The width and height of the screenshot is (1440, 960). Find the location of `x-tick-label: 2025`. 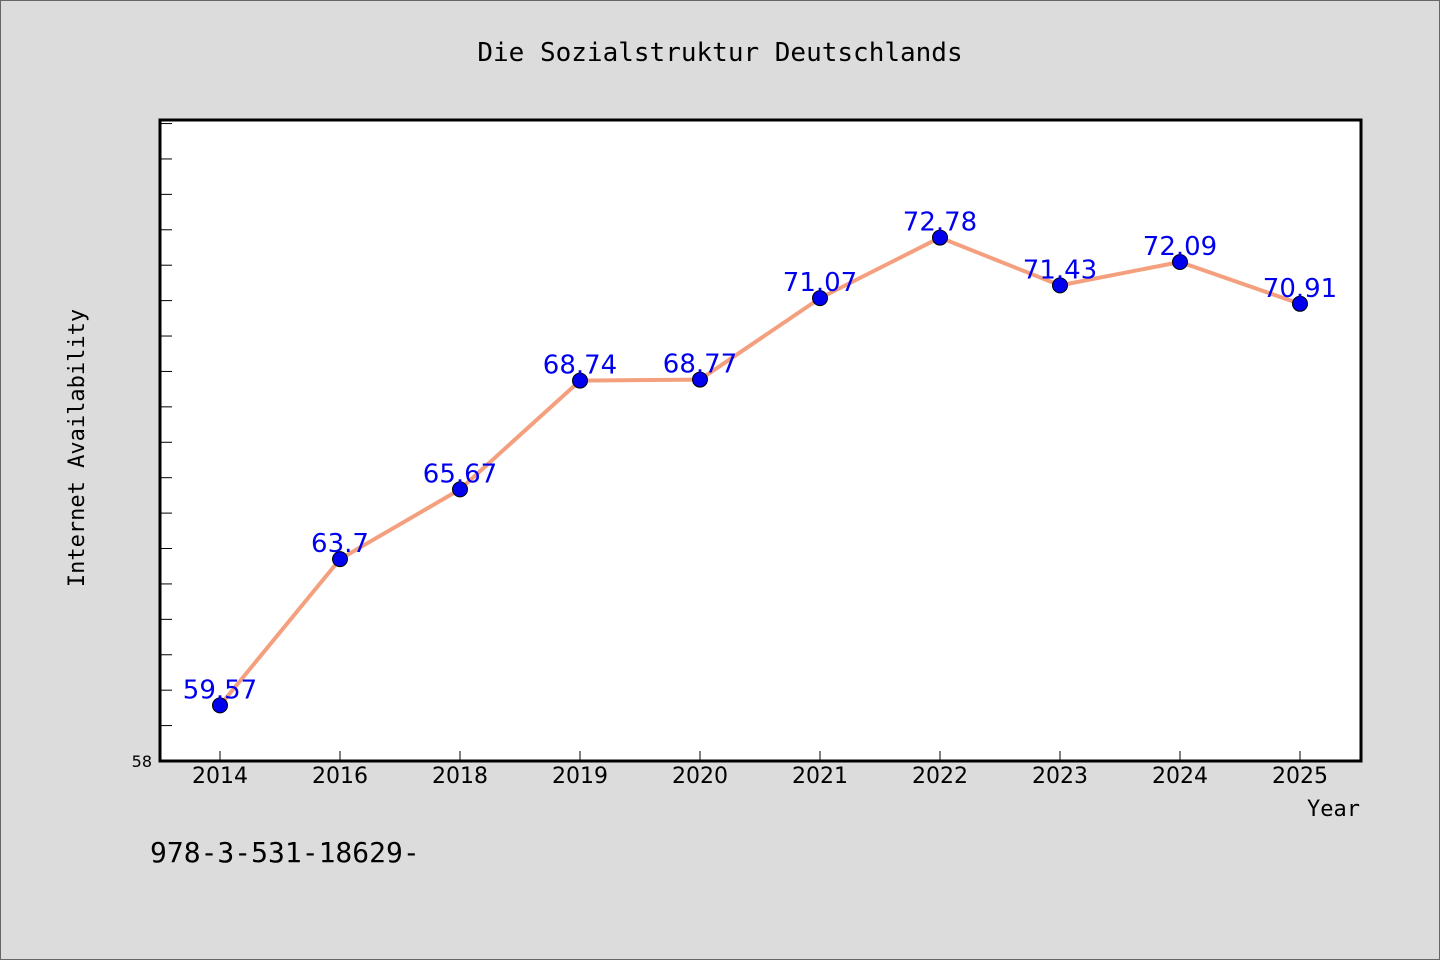

x-tick-label: 2025 is located at coordinates (1300, 776).